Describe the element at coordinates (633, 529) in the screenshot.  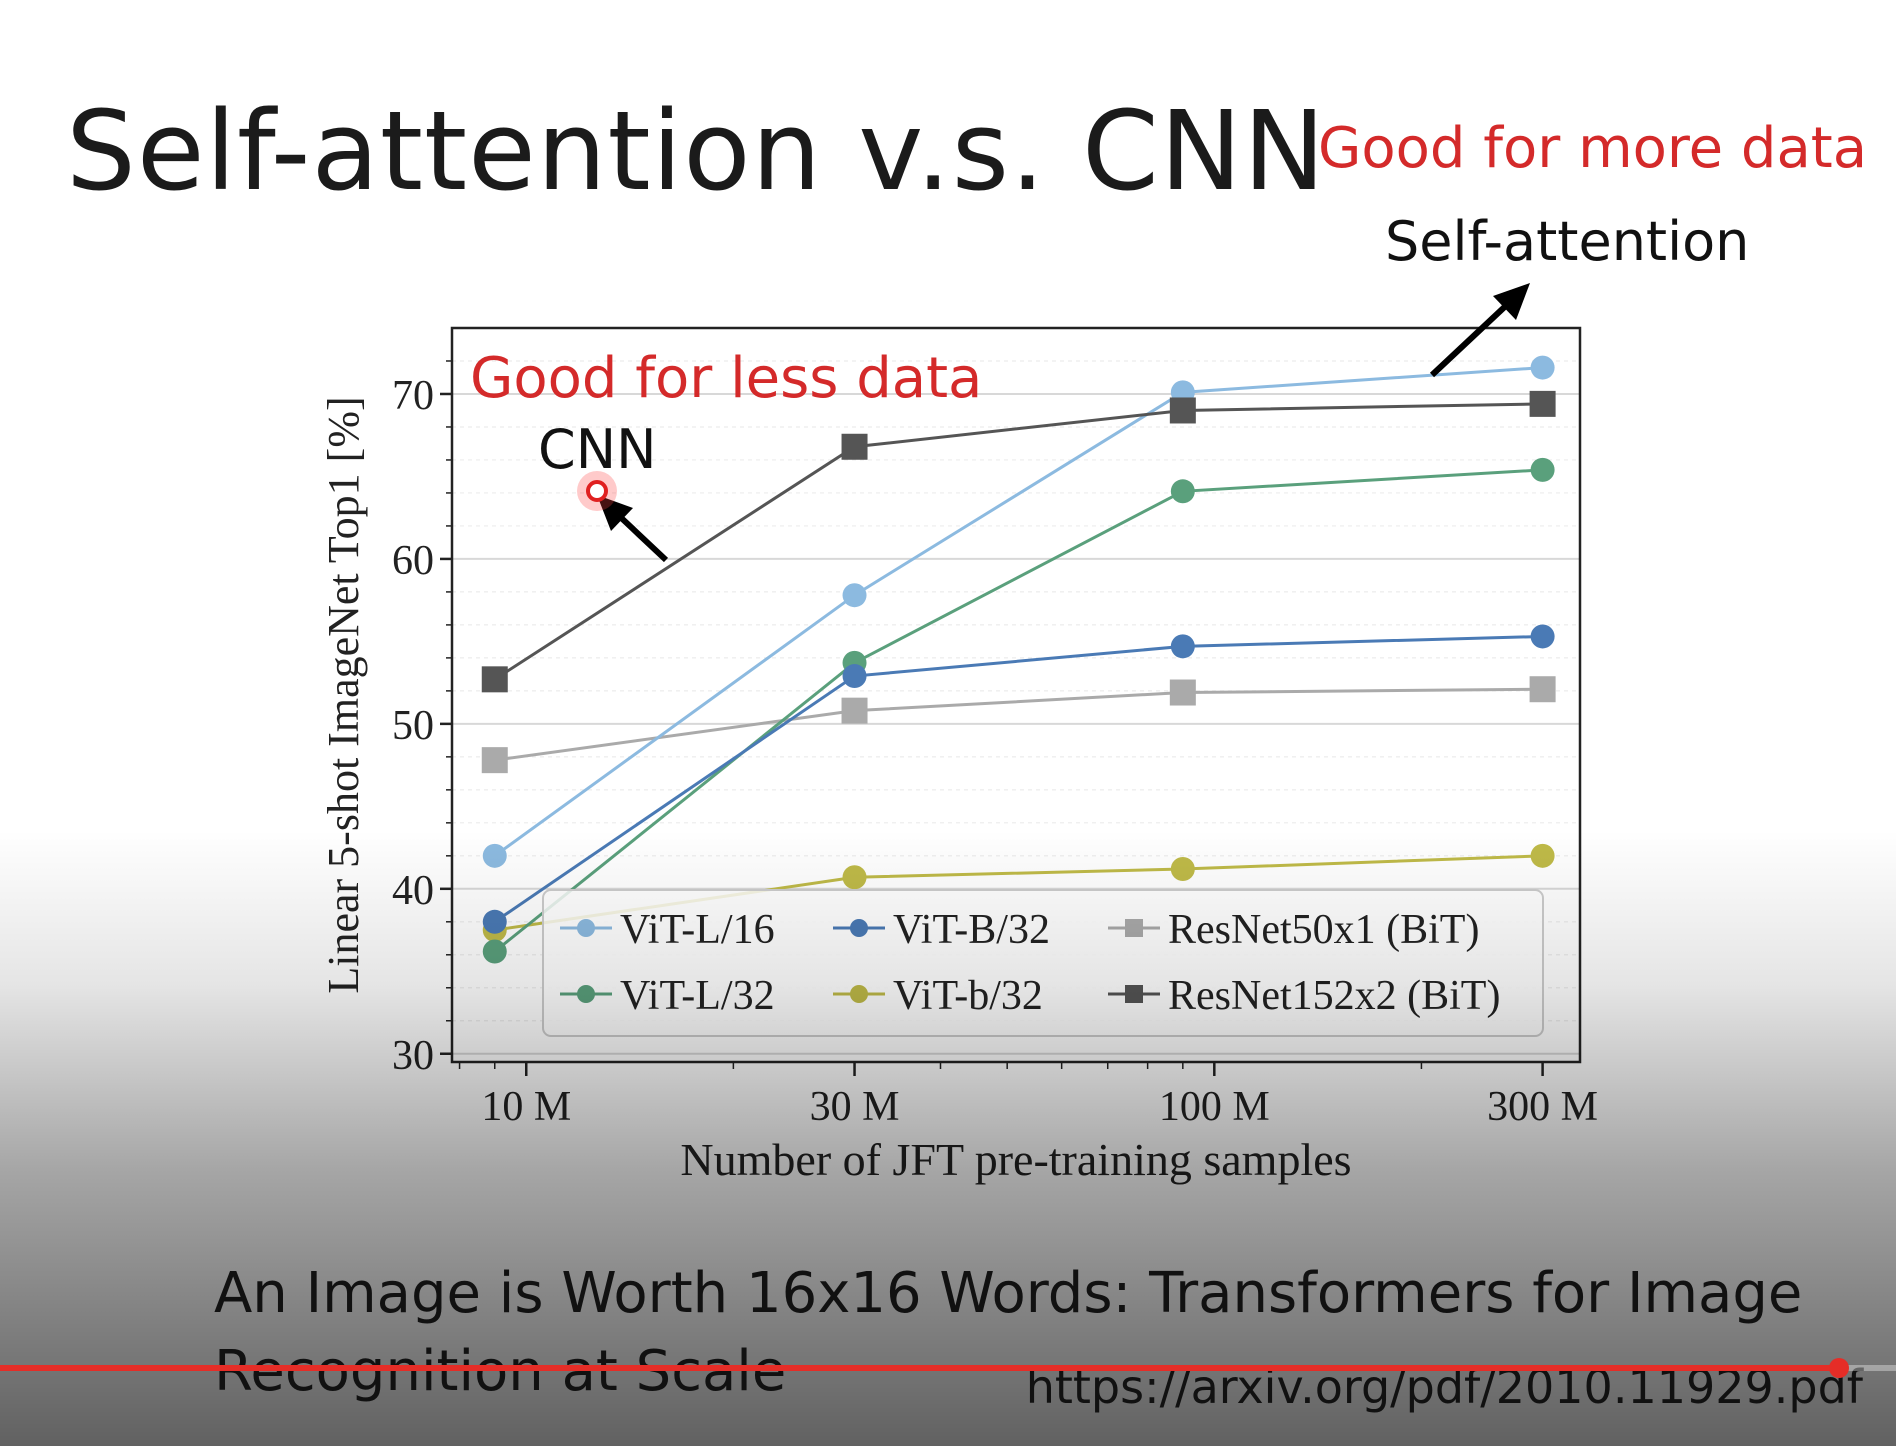
I see `cnn-arrow` at that location.